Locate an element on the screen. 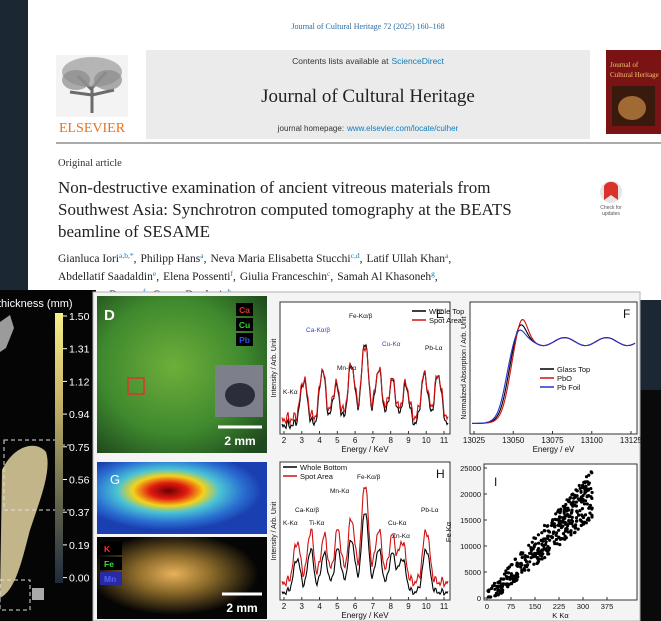 Image resolution: width=661 pixels, height=621 pixels. colorbar-tick-label: 0.56 is located at coordinates (79, 481).